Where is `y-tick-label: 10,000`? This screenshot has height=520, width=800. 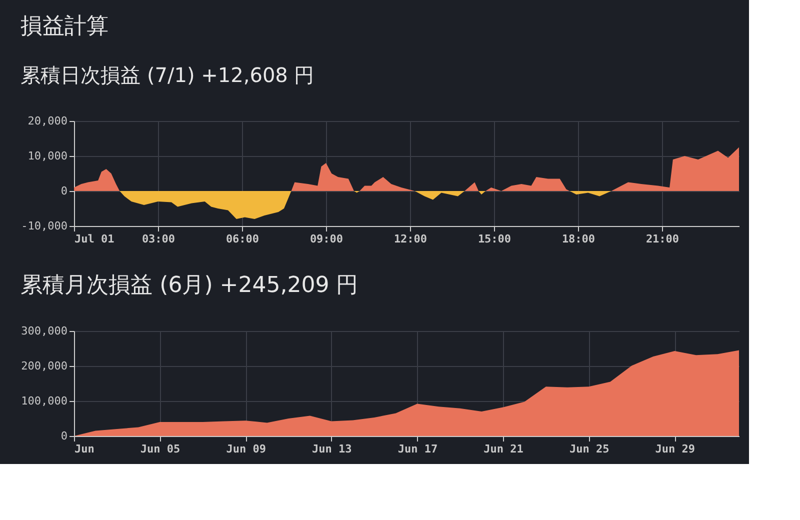 y-tick-label: 10,000 is located at coordinates (48, 156).